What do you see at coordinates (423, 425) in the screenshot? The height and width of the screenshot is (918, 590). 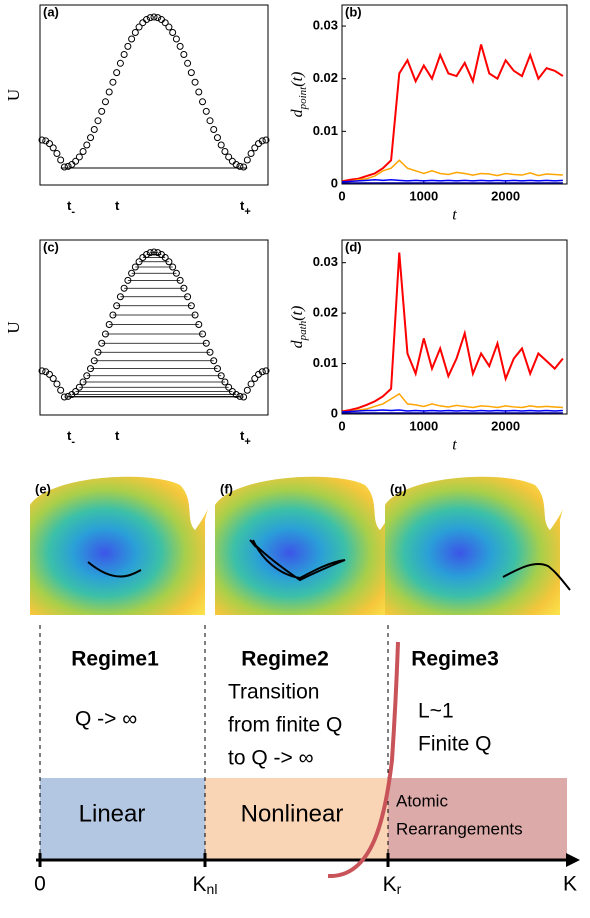 I see `x-tick-label: 1000` at bounding box center [423, 425].